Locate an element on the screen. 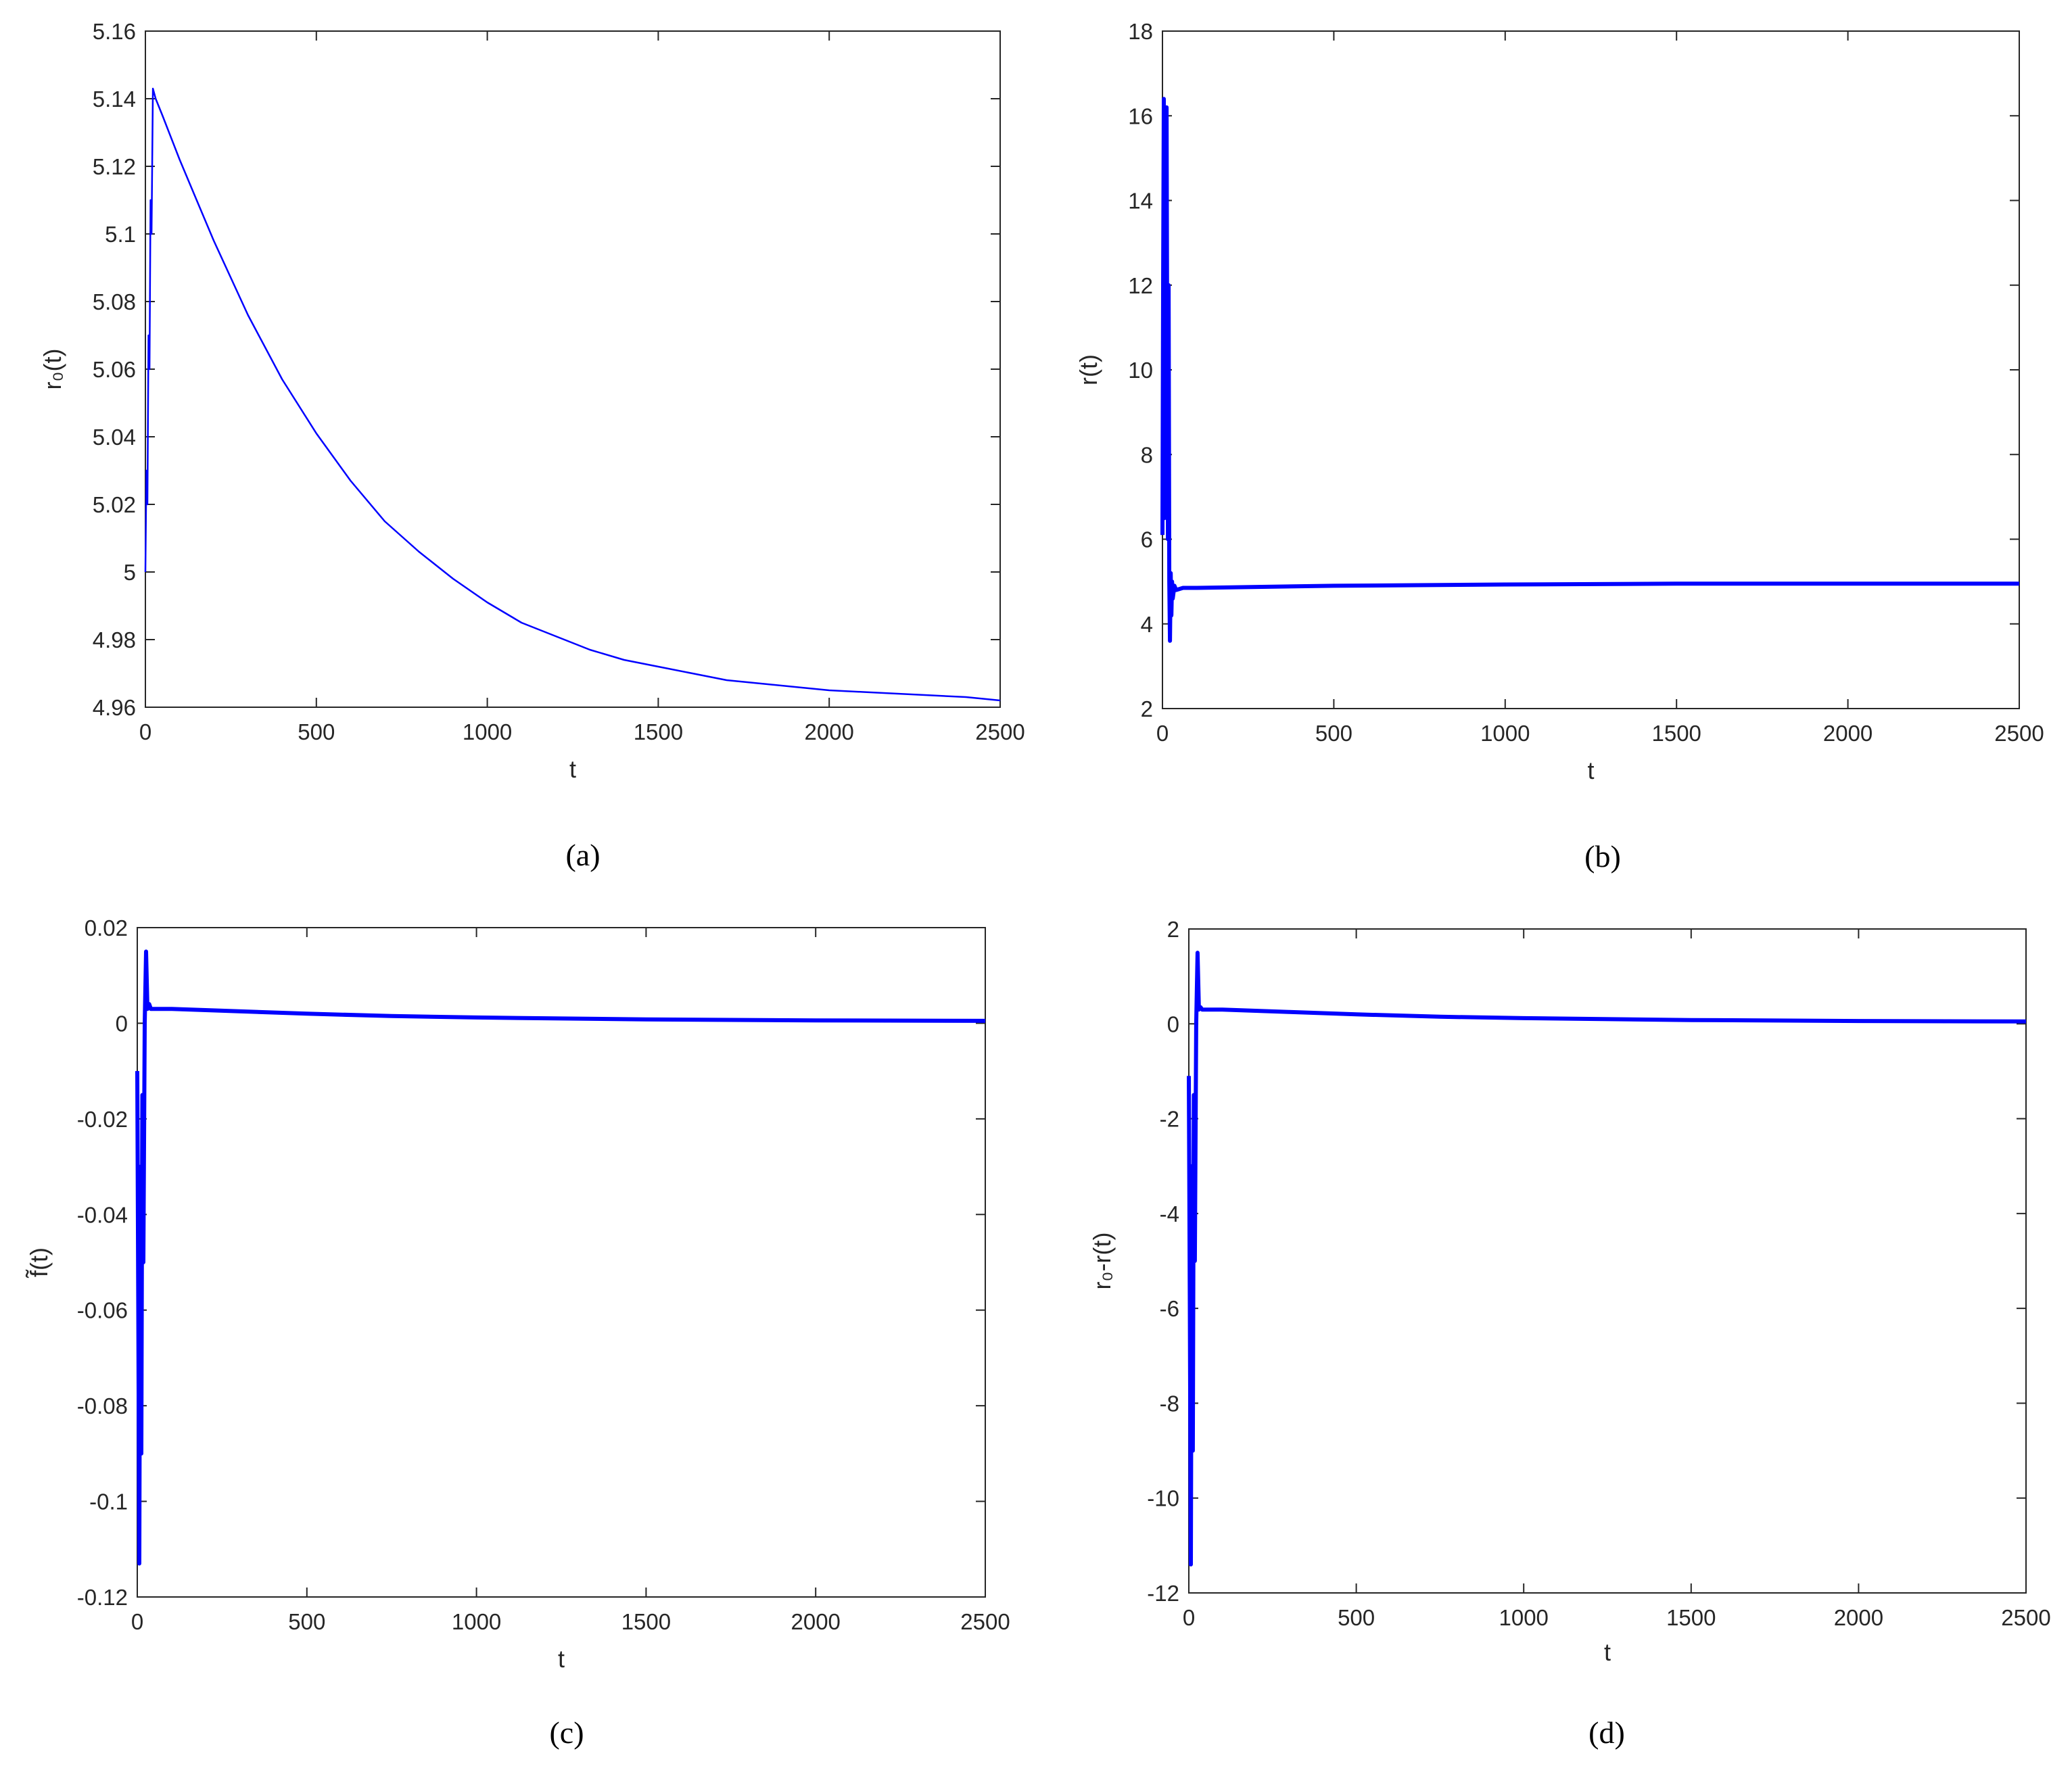 This screenshot has height=1766, width=2072. y-tick-label-b: 4 is located at coordinates (1147, 624).